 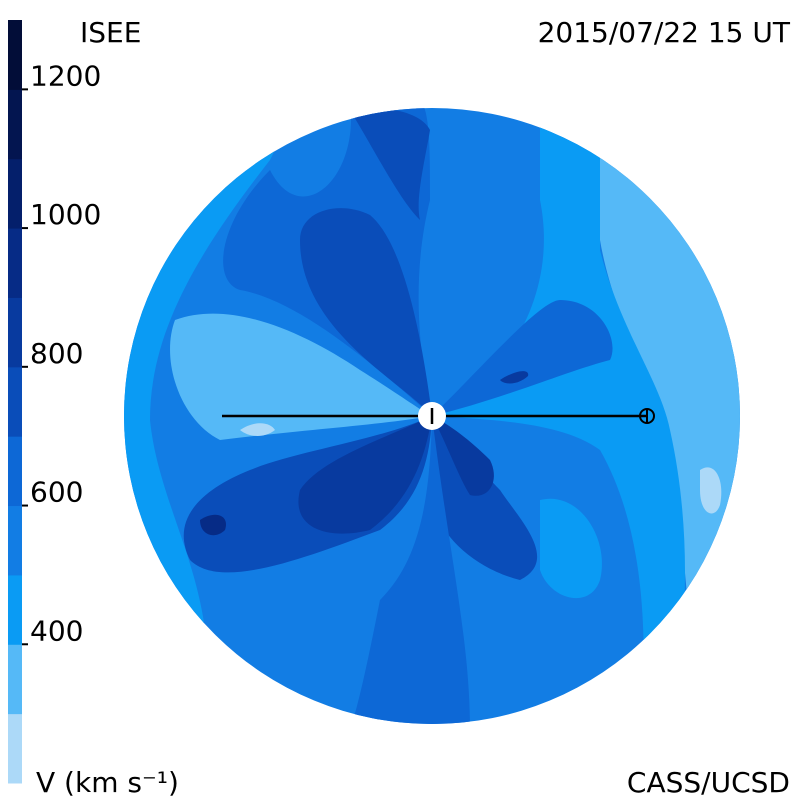 I want to click on credit: CASS/UCSD, so click(x=708, y=782).